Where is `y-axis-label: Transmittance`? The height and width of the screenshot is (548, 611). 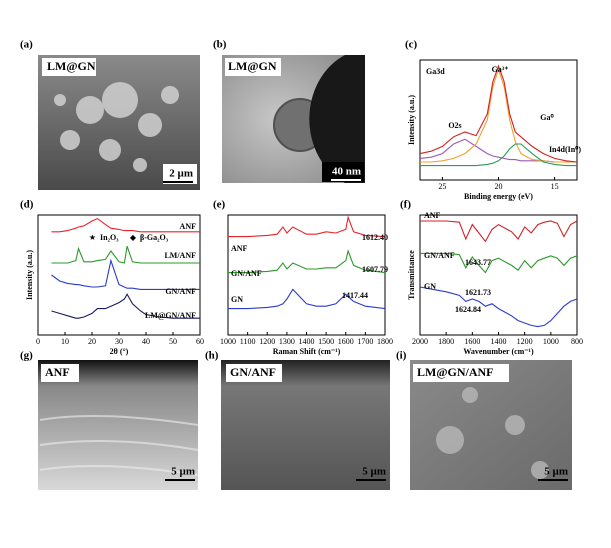 y-axis-label: Transmittance is located at coordinates (411, 275).